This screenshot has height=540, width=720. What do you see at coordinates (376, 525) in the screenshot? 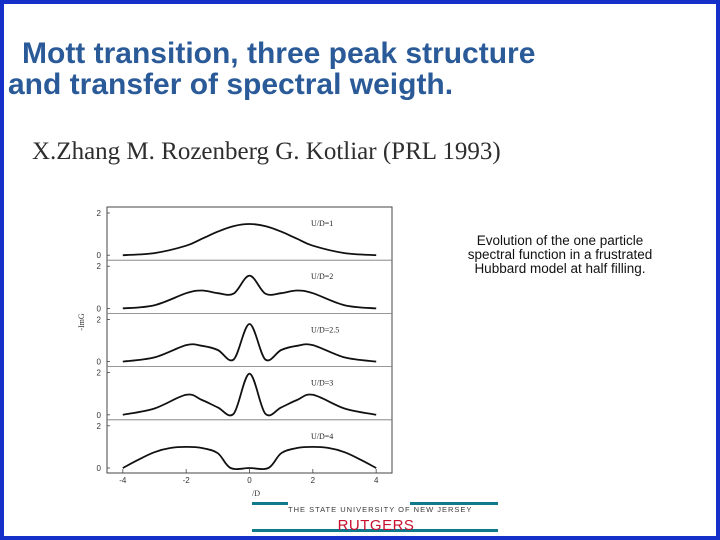
I see `rutgers-logo: RUTGERS` at bounding box center [376, 525].